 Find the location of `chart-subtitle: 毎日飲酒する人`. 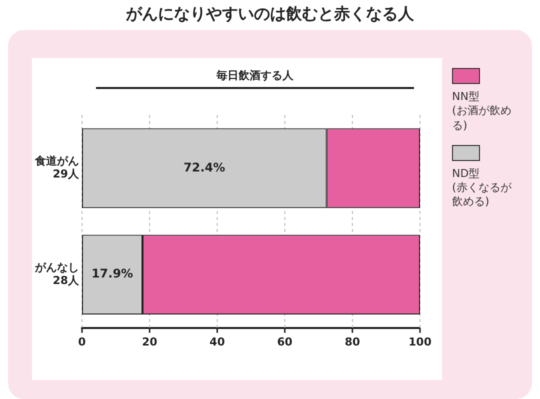

chart-subtitle: 毎日飲酒する人 is located at coordinates (255, 78).